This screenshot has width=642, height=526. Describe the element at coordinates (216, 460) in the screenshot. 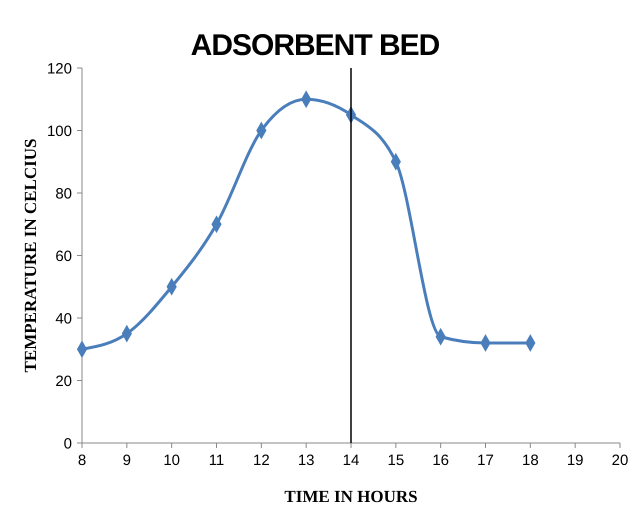

I see `x-tick-label: 11` at that location.